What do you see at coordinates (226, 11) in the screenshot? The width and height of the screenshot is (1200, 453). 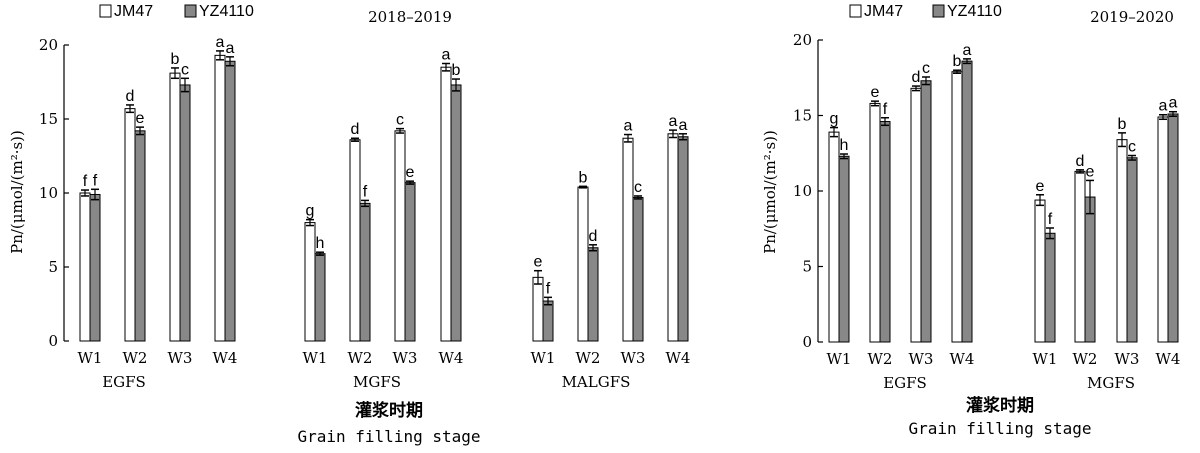 I see `legend-label-yz4110: YZ4110` at bounding box center [226, 11].